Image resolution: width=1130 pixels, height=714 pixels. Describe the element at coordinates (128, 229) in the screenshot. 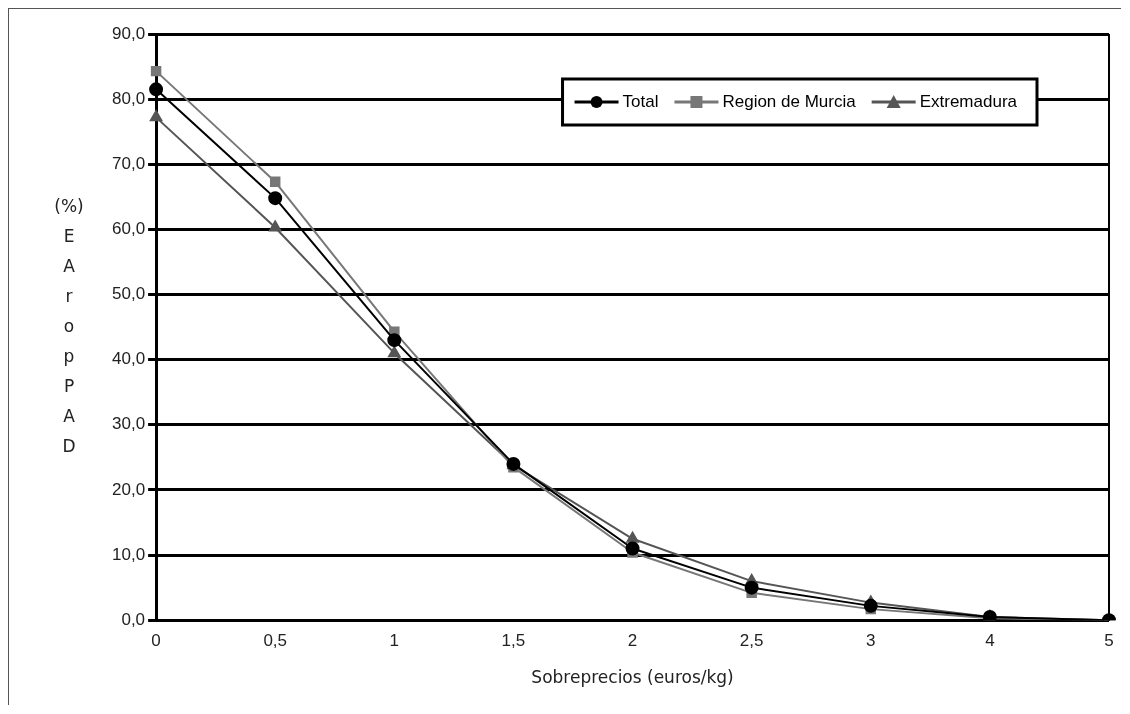

I see `y-tick-label: 60,0` at that location.